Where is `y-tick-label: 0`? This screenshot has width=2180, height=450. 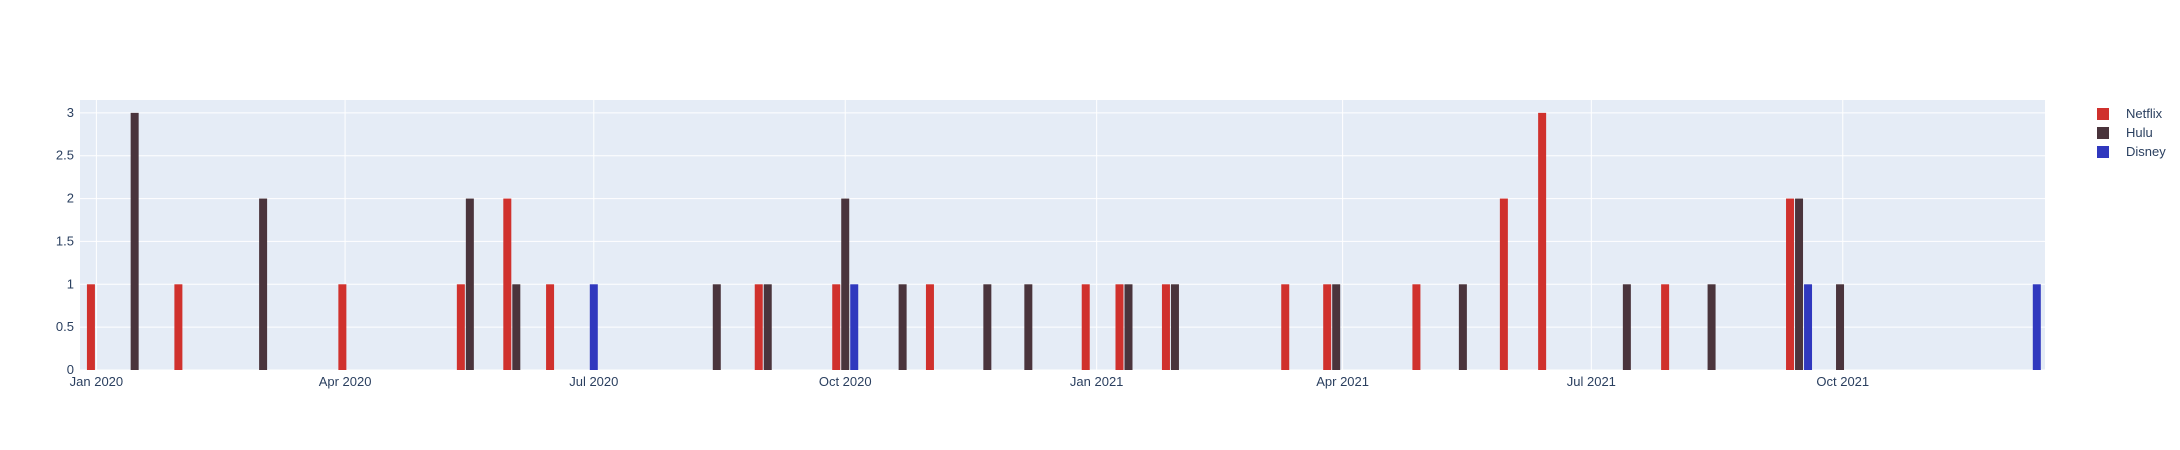
y-tick-label: 0 is located at coordinates (70, 369).